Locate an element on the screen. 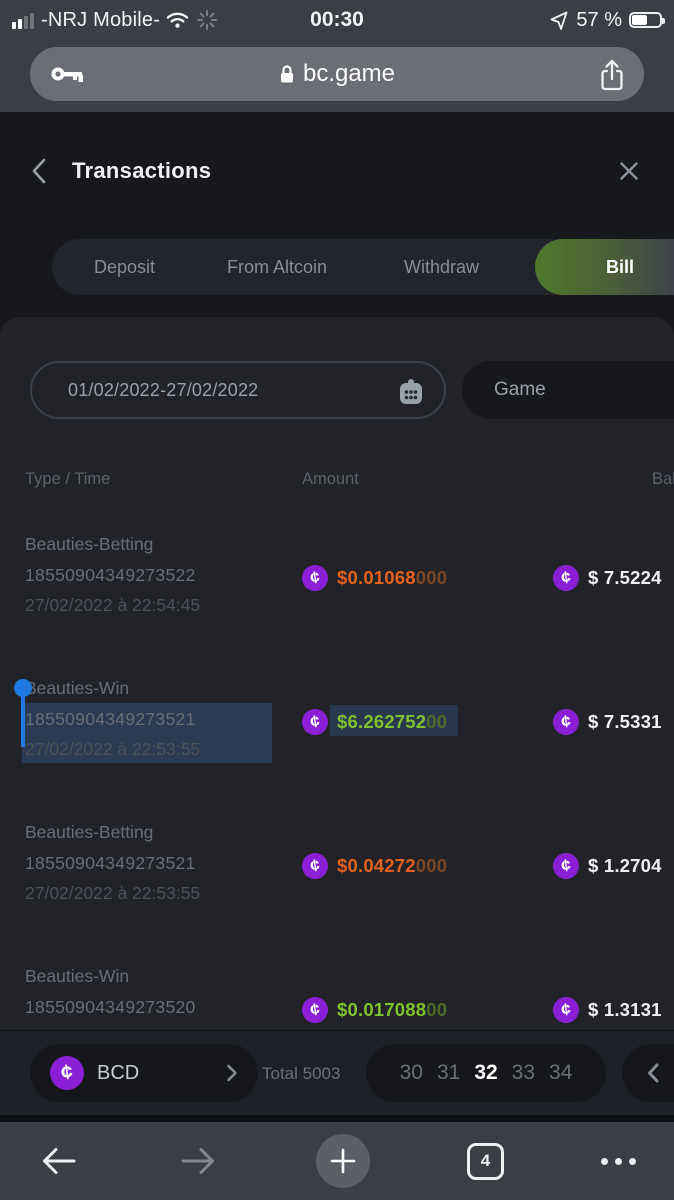  location-arrow-icon is located at coordinates (559, 20).